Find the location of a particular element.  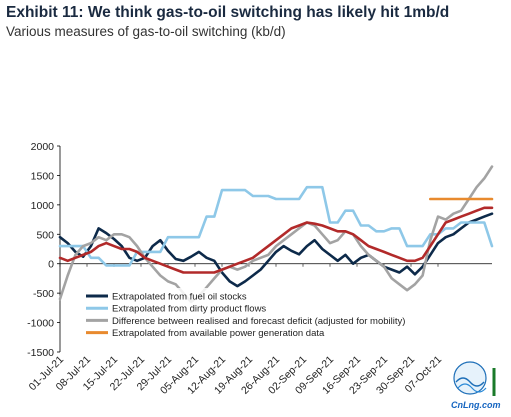

y-tick-label: 1500 is located at coordinates (43, 176).